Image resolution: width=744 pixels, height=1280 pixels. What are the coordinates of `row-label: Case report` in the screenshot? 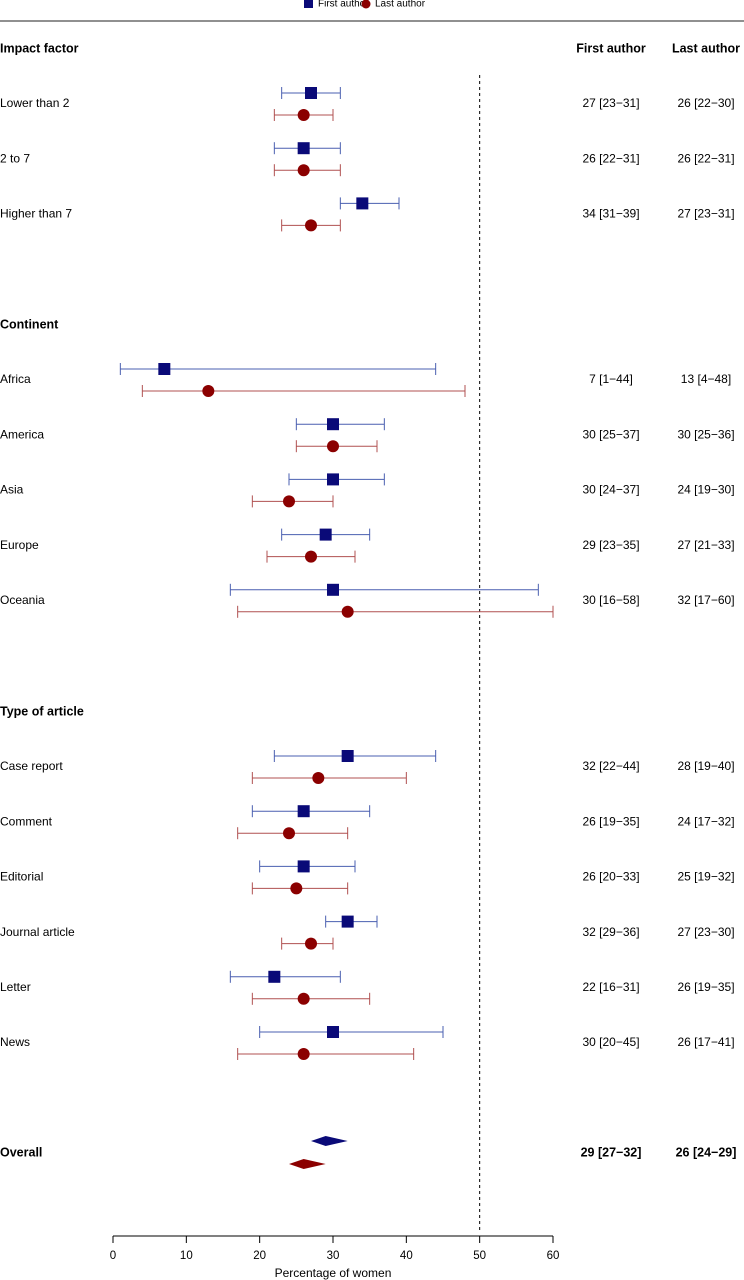 It's located at (31, 766).